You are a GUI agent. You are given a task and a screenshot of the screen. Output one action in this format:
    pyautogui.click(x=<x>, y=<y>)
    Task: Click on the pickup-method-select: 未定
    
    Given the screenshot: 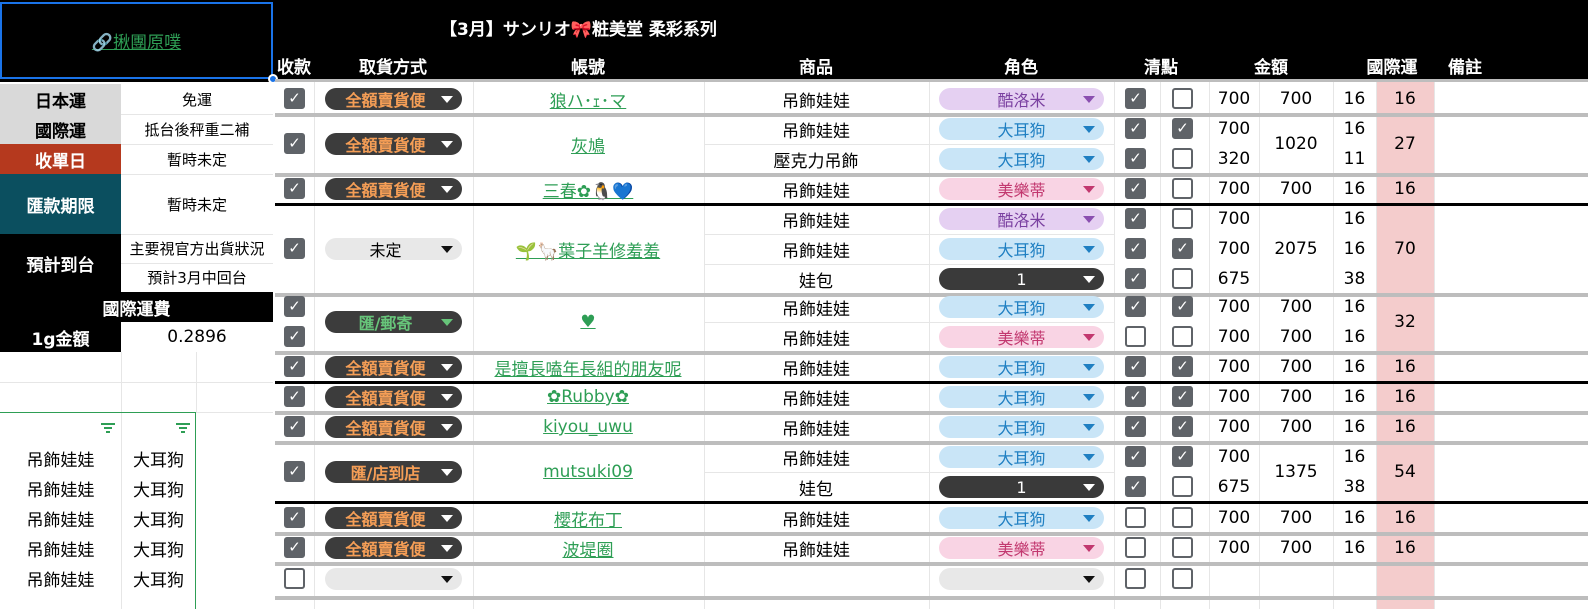 What is the action you would take?
    pyautogui.click(x=393, y=249)
    